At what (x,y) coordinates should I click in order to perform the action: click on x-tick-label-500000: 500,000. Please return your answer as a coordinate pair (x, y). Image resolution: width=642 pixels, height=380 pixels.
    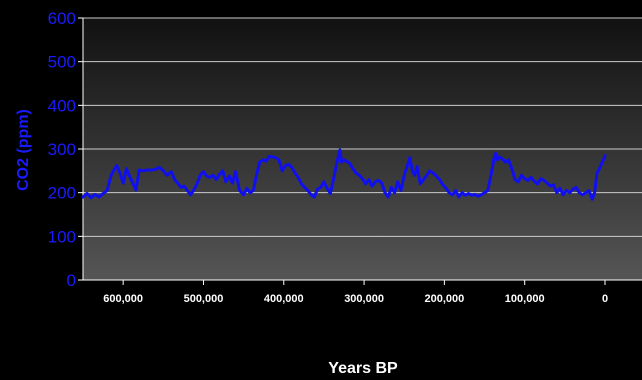
    Looking at the image, I should click on (204, 299).